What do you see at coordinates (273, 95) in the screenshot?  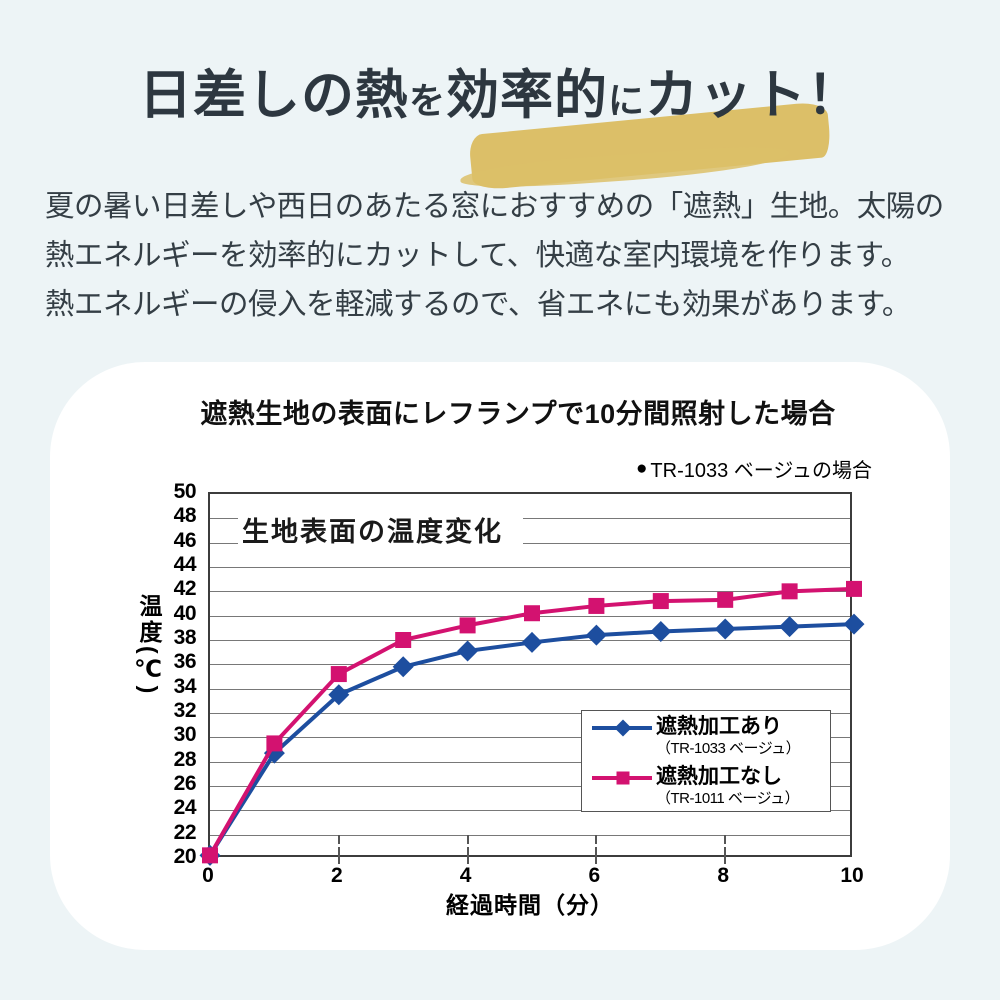 I see `title-segment: 日差しの熱` at bounding box center [273, 95].